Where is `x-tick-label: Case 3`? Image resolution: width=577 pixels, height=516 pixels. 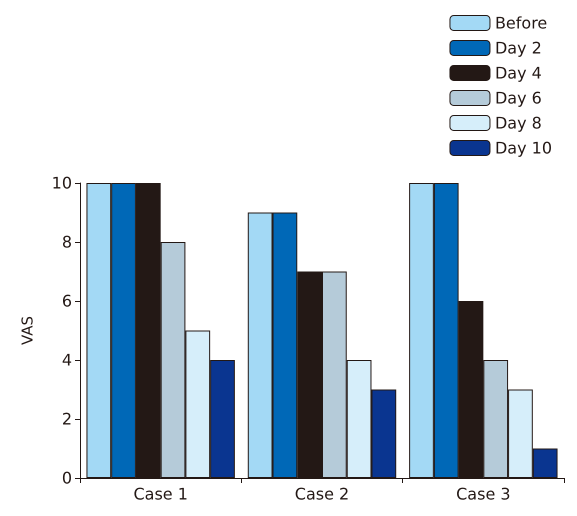 x-tick-label: Case 3 is located at coordinates (483, 494).